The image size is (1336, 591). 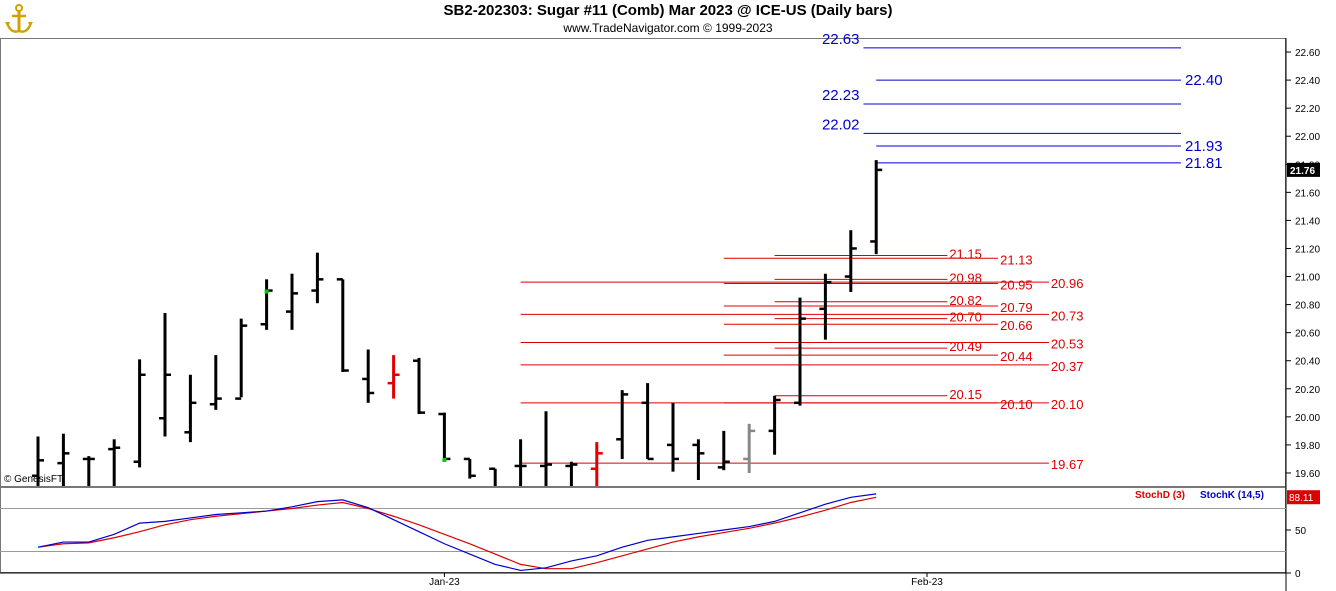 I want to click on level-label: 20.73, so click(x=1067, y=315).